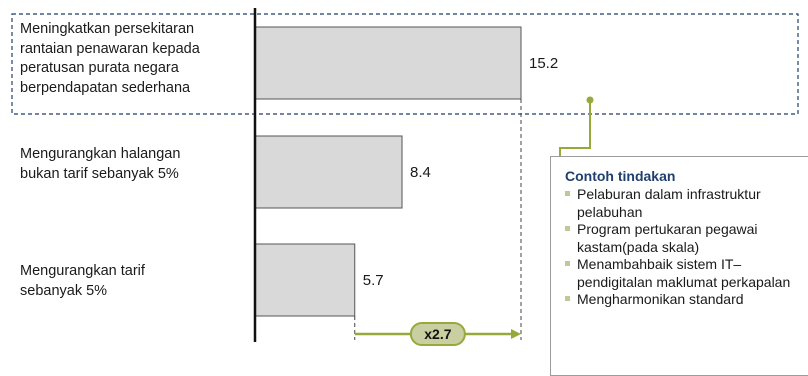  Describe the element at coordinates (516, 334) in the screenshot. I see `arrow-head-icon` at that location.